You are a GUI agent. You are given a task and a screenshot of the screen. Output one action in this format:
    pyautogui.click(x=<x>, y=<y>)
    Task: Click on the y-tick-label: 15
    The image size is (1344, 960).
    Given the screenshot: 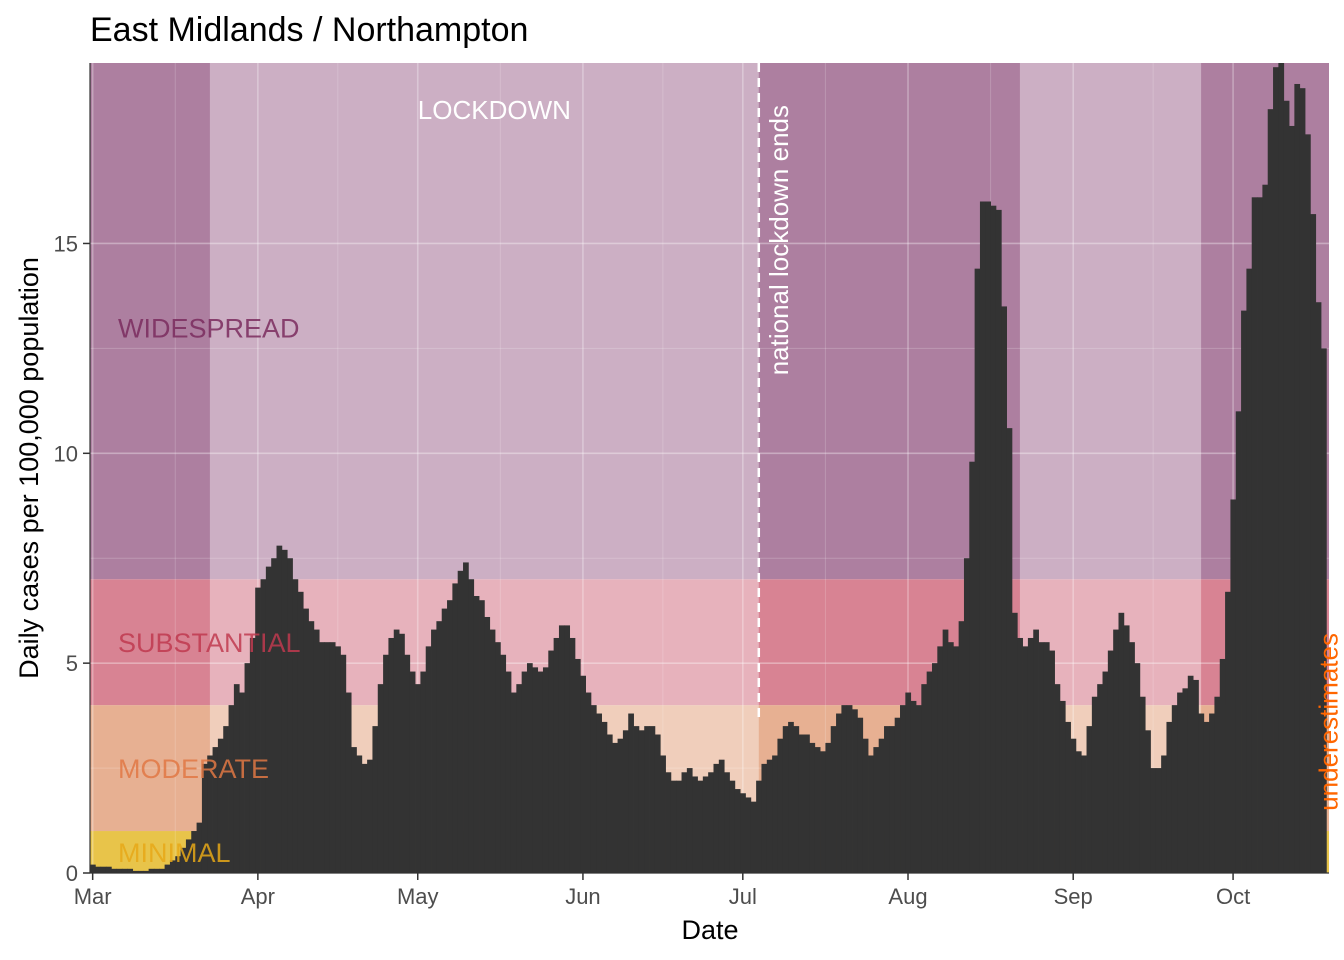 What is the action you would take?
    pyautogui.click(x=66, y=243)
    